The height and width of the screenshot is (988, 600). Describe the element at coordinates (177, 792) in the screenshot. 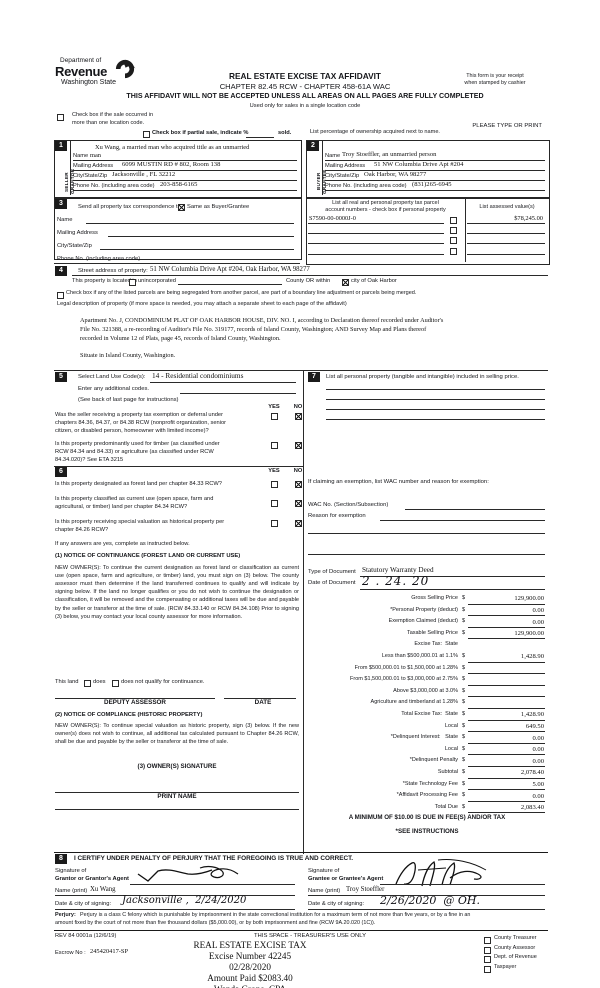

I see `owner-signature-line` at that location.